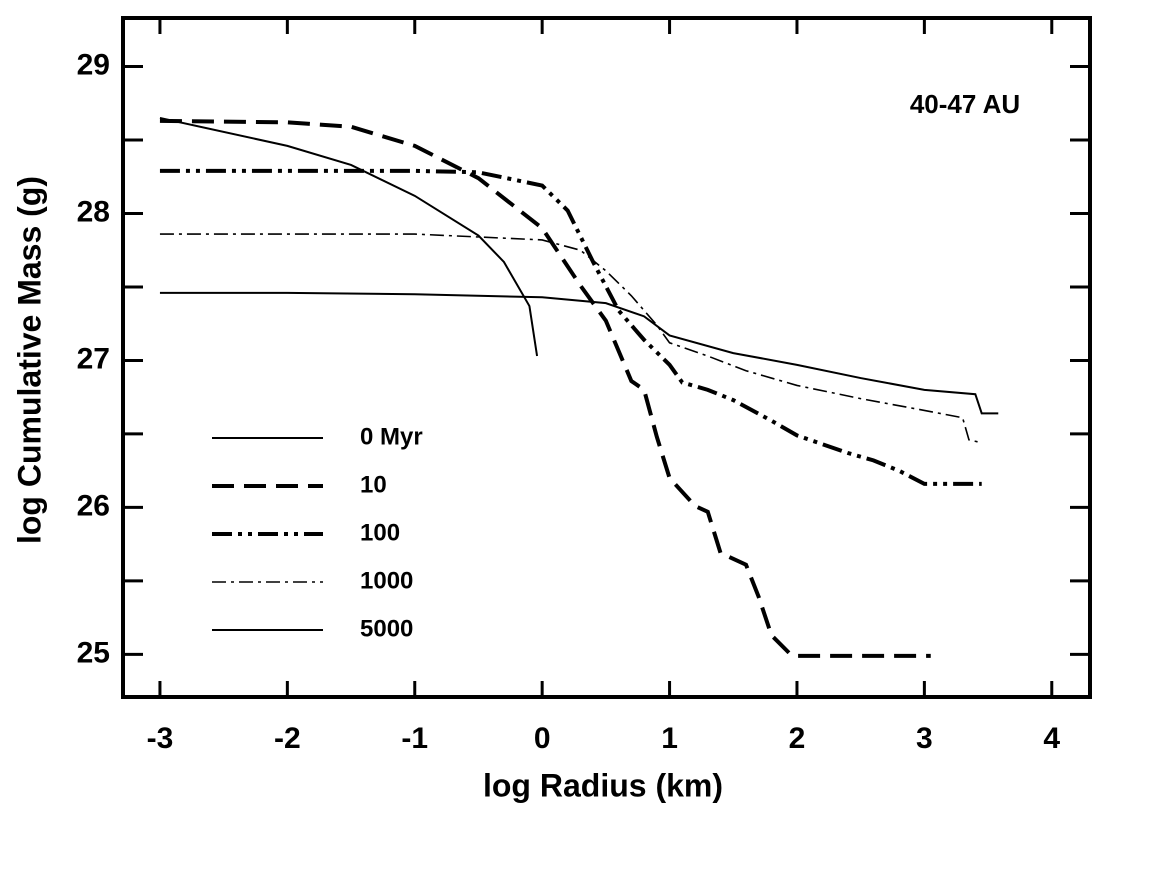 The height and width of the screenshot is (894, 1158). I want to click on x-axis-label: log Radius (km), so click(603, 785).